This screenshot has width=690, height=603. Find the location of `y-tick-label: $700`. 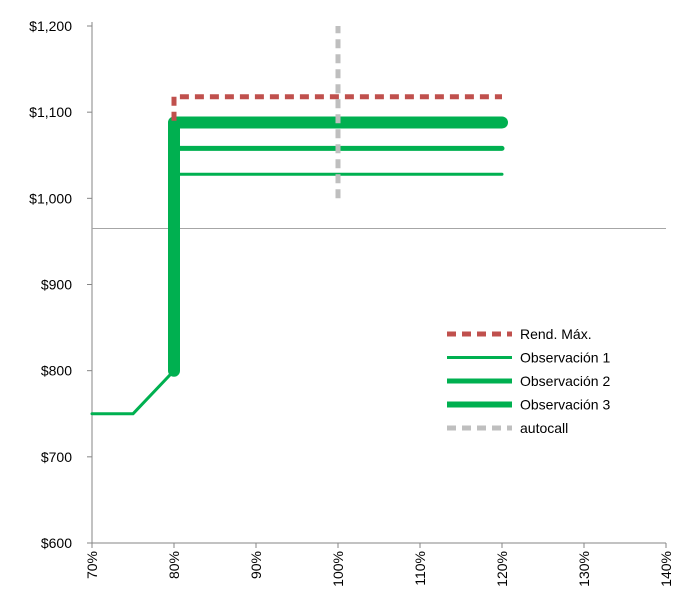

y-tick-label: $700 is located at coordinates (56, 457).